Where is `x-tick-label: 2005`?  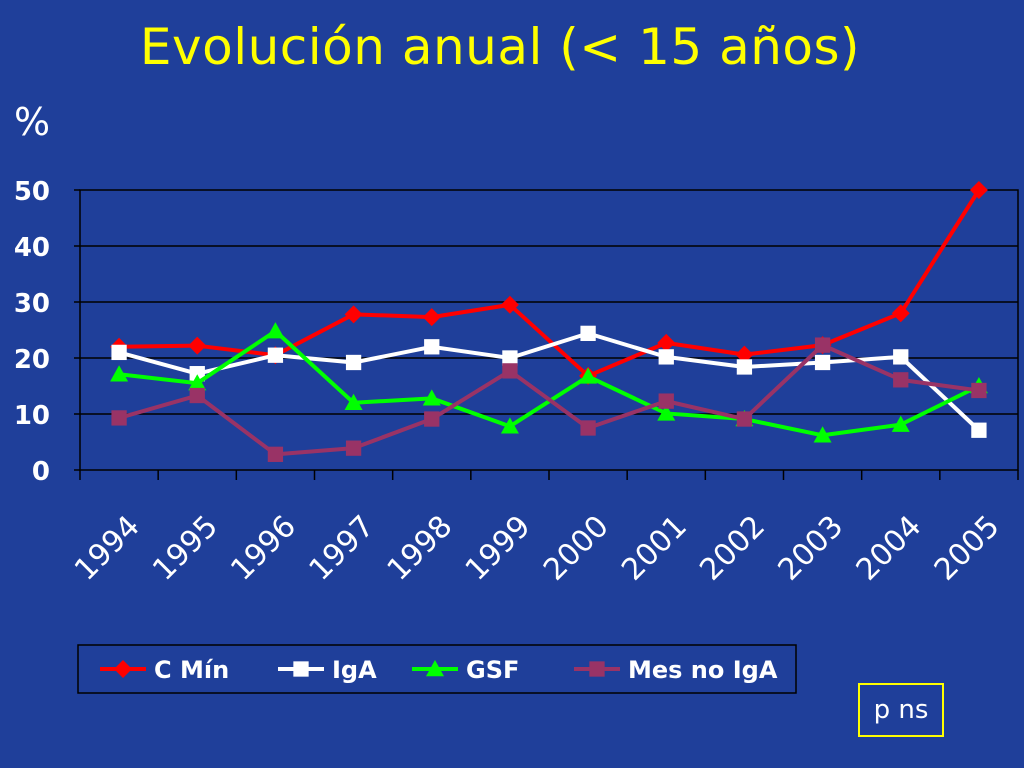
x-tick-label: 2005 is located at coordinates (967, 548).